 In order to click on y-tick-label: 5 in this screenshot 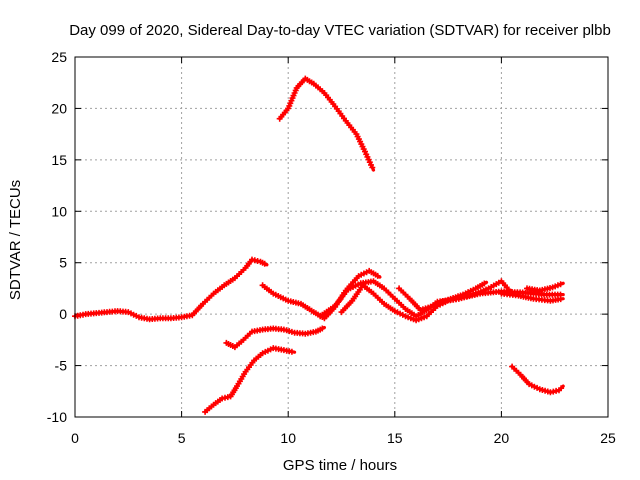, I will do `click(63, 263)`.